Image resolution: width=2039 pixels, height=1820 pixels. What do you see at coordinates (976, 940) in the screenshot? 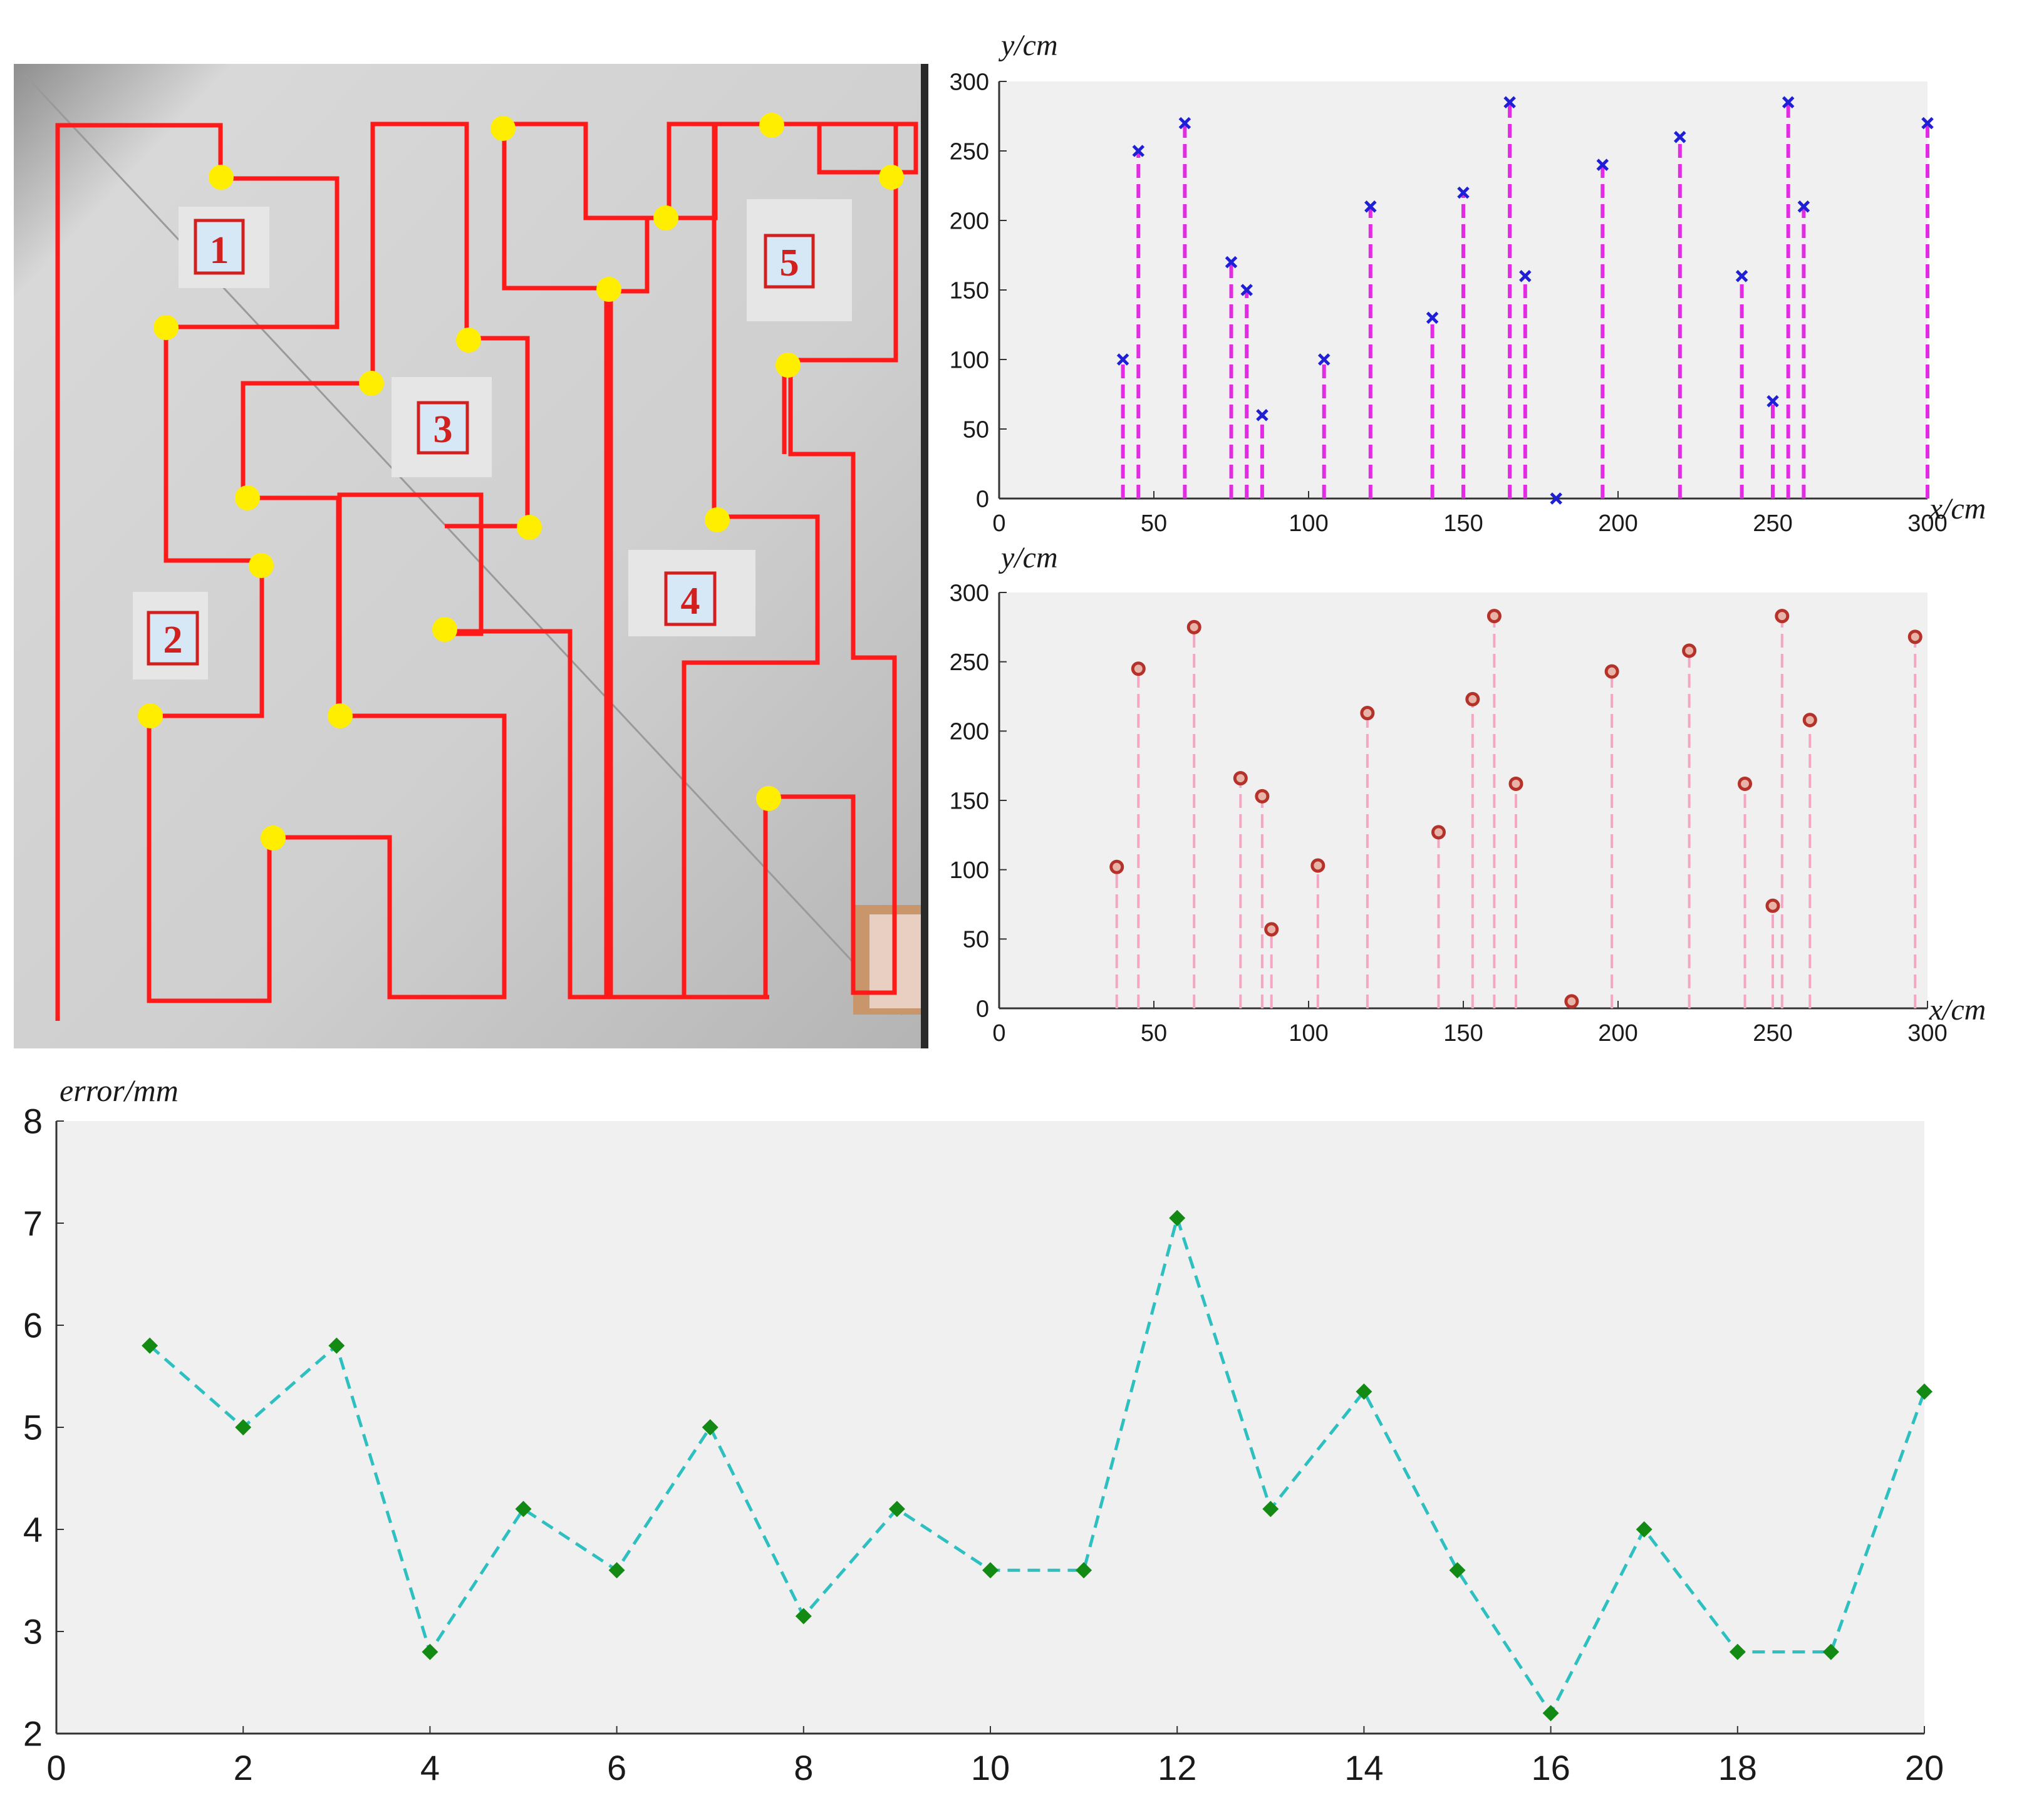
I see `y-tick-label: 50` at bounding box center [976, 940].